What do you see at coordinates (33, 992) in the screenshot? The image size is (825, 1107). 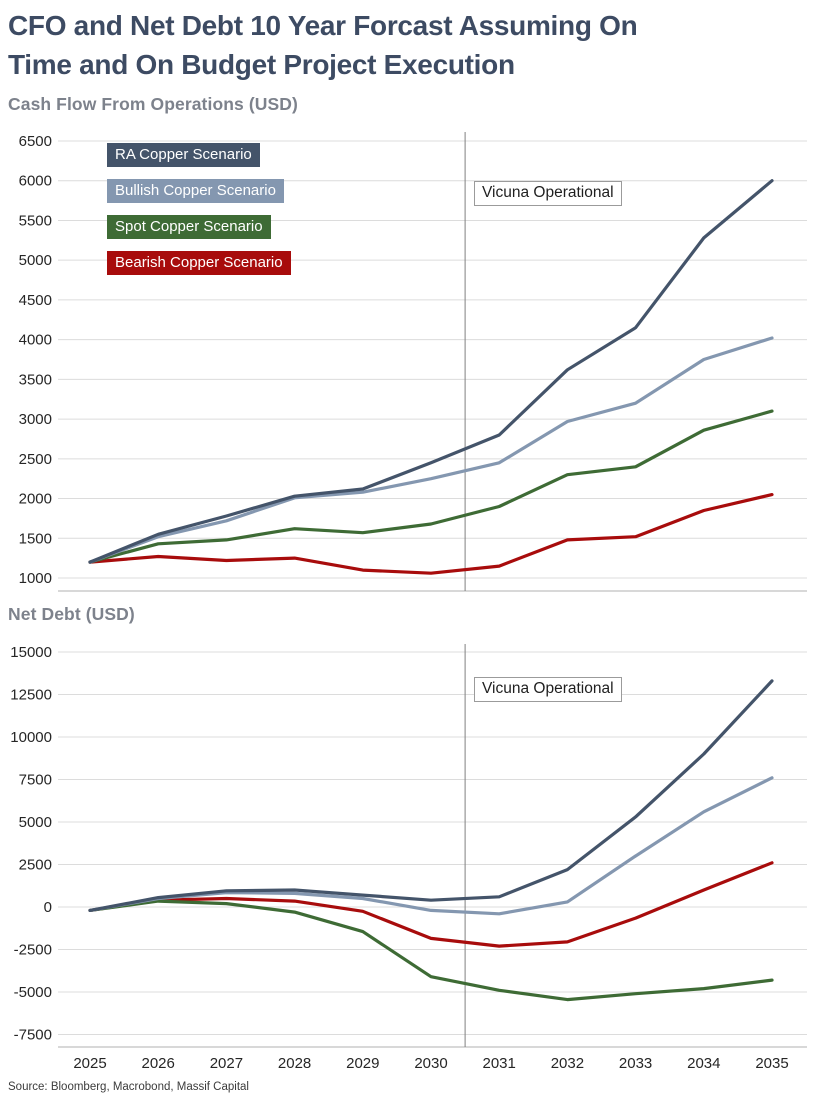 I see `y-tick-label: -5000` at bounding box center [33, 992].